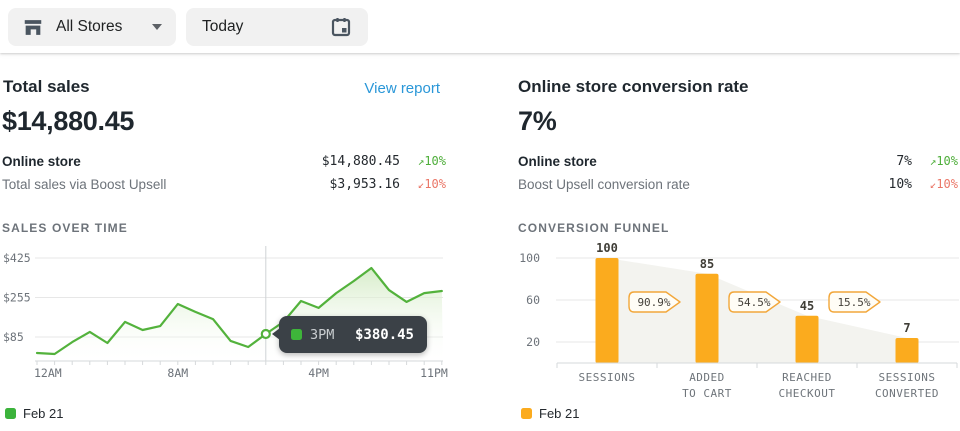  Describe the element at coordinates (177, 373) in the screenshot. I see `svg-text: 8AM` at that location.